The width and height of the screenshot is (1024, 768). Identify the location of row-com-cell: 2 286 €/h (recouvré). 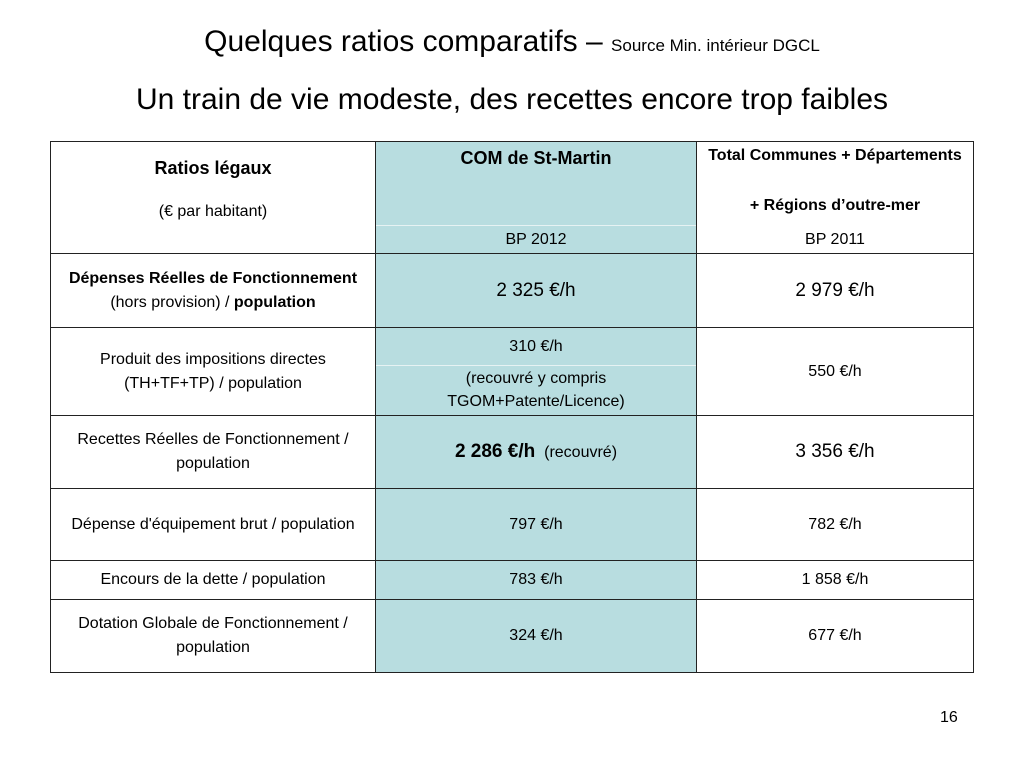
(536, 452).